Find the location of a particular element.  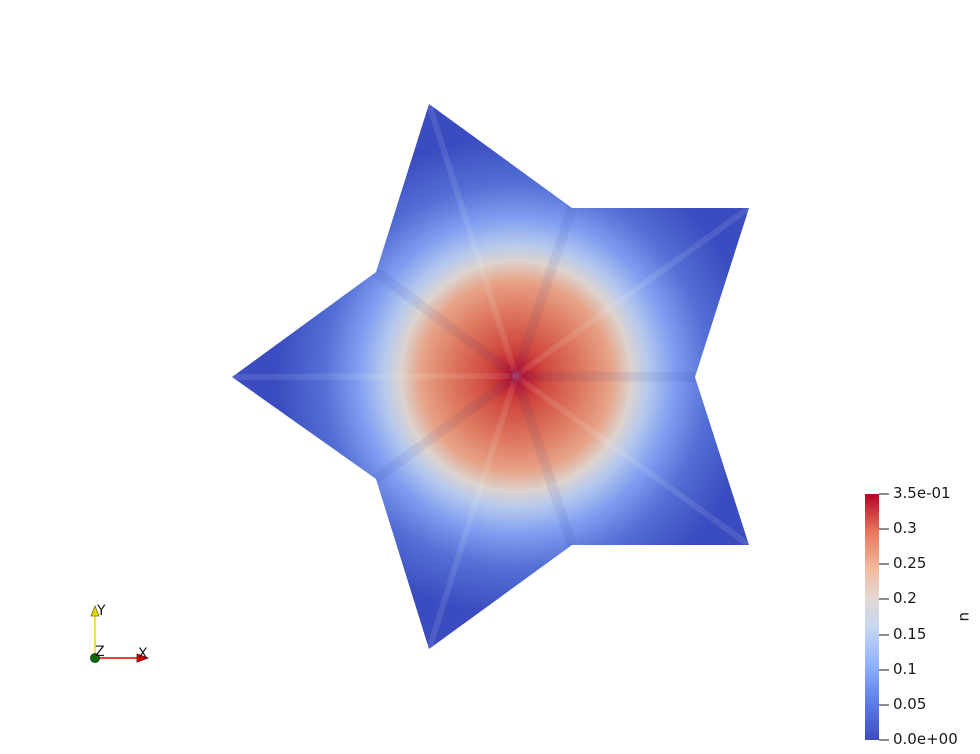

colorbar-tick-label: 0.05 is located at coordinates (910, 704).